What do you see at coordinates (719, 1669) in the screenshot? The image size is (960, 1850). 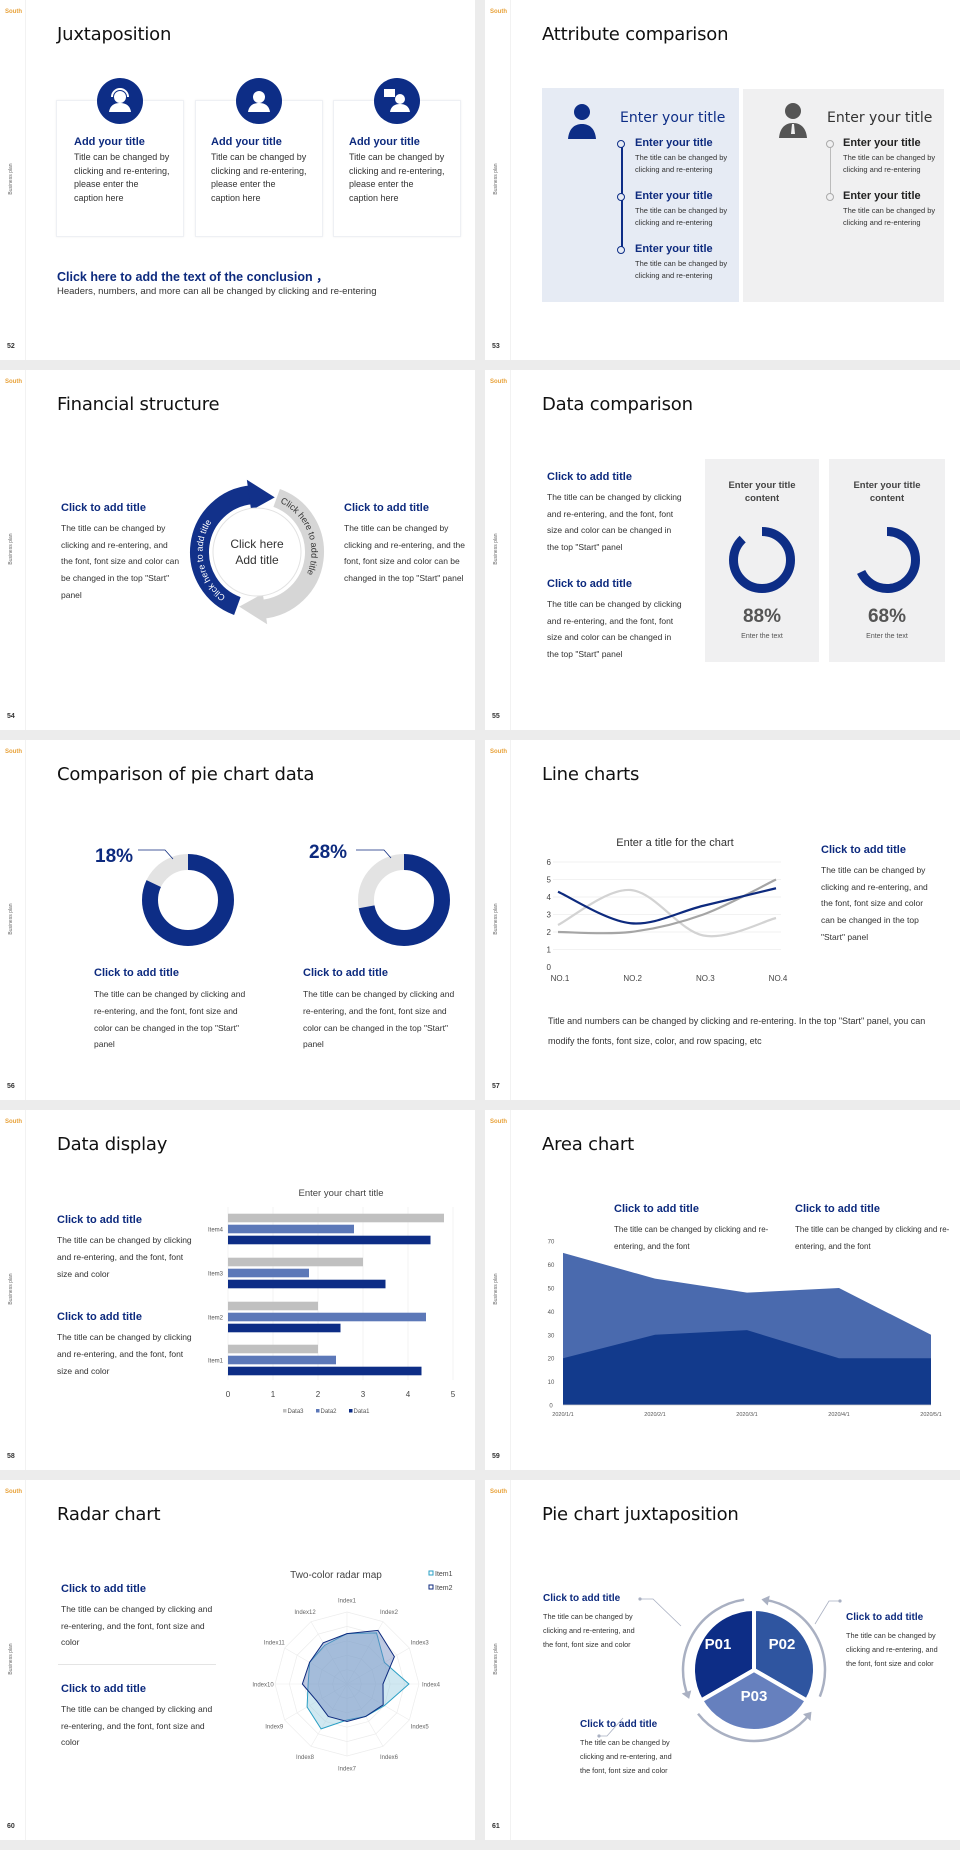 I see `segmented-pie: P01 P02 P03` at bounding box center [719, 1669].